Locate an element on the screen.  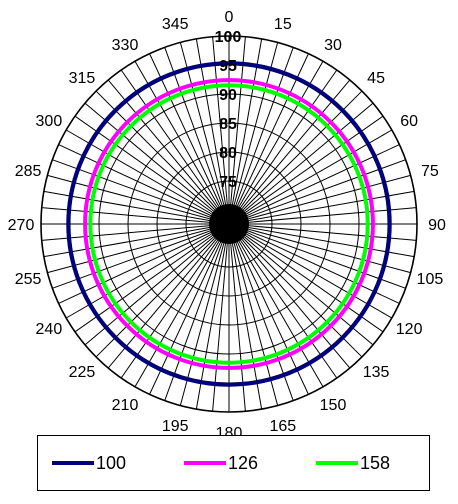
legend-item-158: 158 is located at coordinates (353, 463).